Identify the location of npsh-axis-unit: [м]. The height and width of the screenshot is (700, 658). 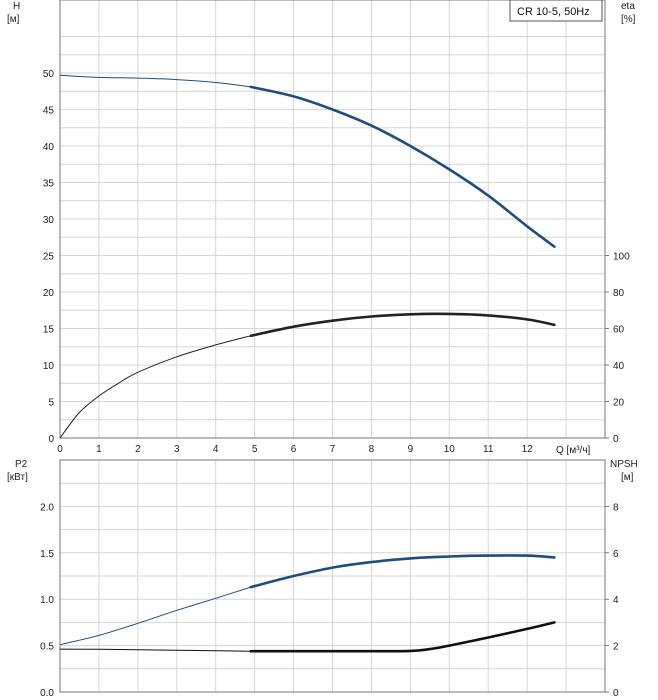
(627, 477).